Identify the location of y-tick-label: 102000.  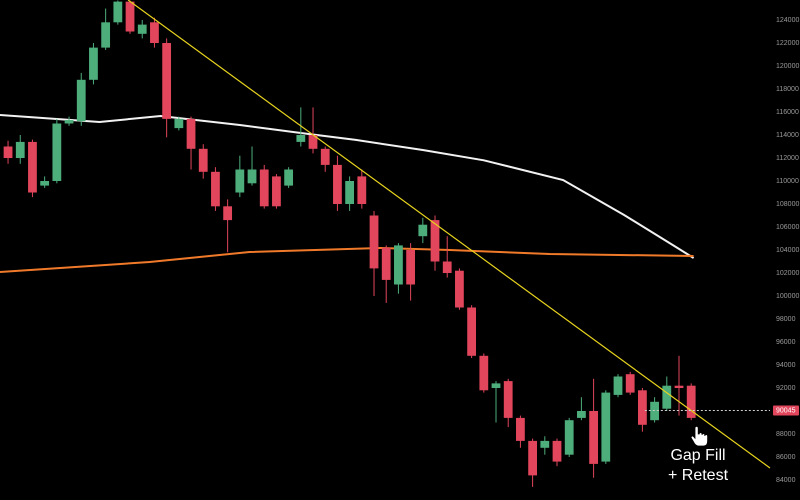
(787, 273).